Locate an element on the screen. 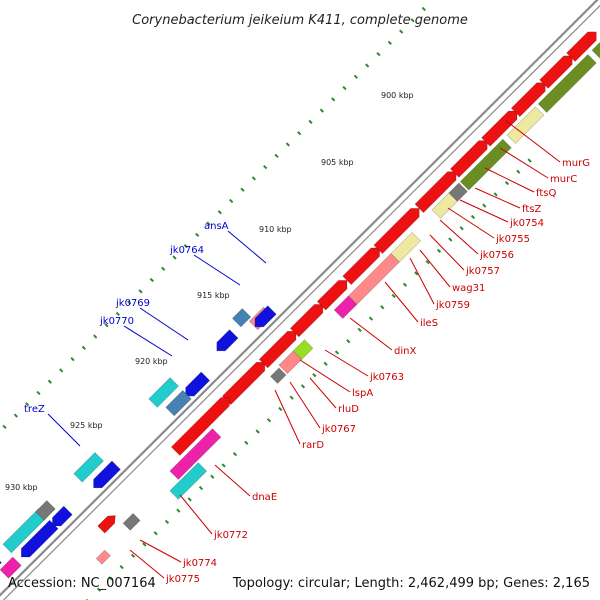 The height and width of the screenshot is (600, 600). gene-label-rluD: rluD is located at coordinates (348, 409).